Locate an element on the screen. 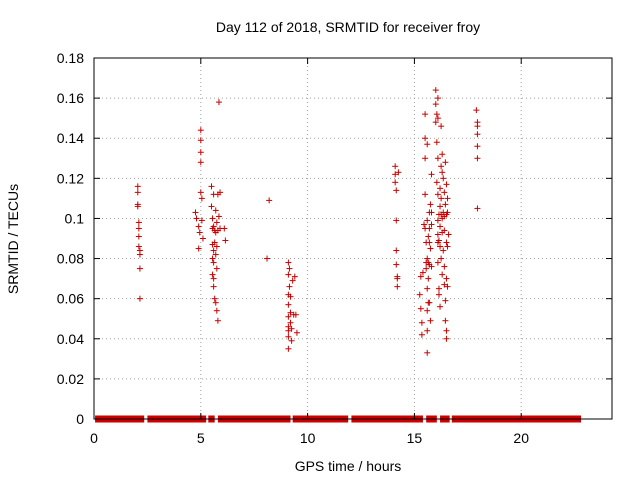  y-tick-label: 0.04 is located at coordinates (70, 339).